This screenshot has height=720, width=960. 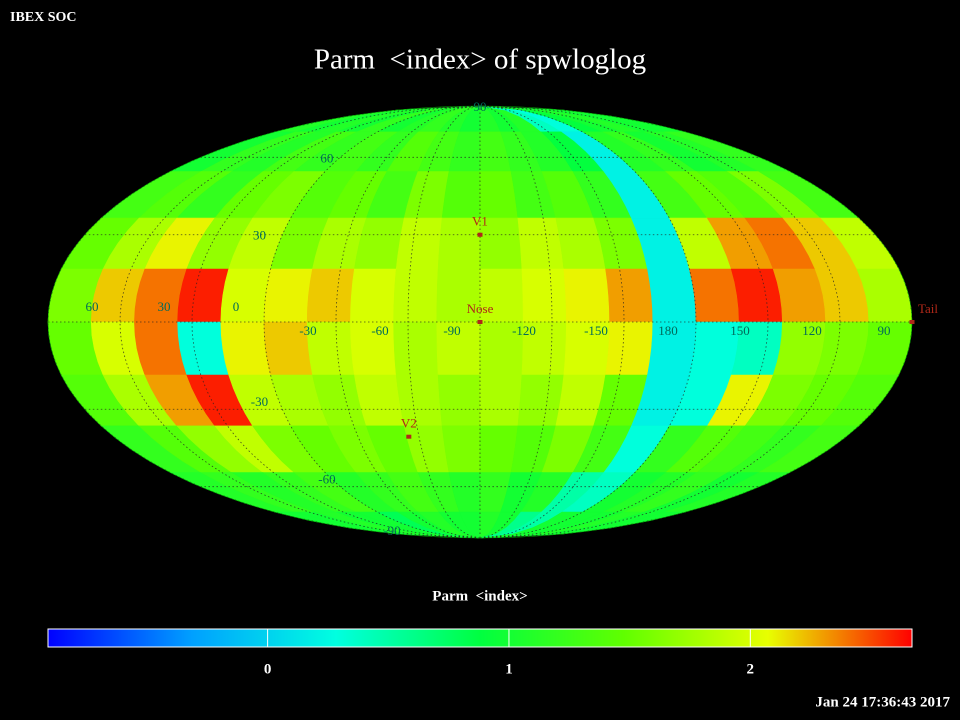 What do you see at coordinates (268, 669) in the screenshot?
I see `colorbar-tick-label: 0` at bounding box center [268, 669].